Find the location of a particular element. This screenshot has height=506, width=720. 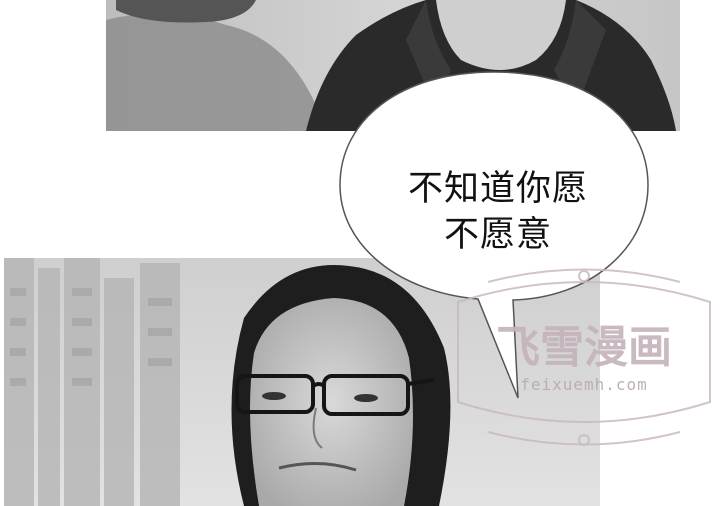

watermark-domain: feixuemh.com is located at coordinates (584, 384).